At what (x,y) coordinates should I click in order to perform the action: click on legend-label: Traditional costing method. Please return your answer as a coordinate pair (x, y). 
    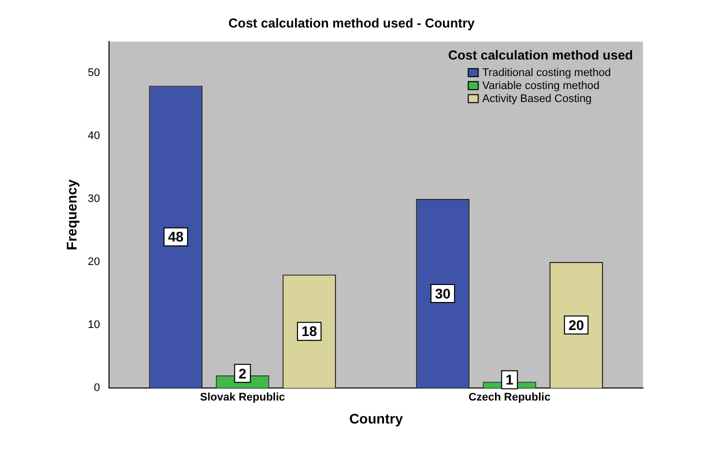
    Looking at the image, I should click on (546, 73).